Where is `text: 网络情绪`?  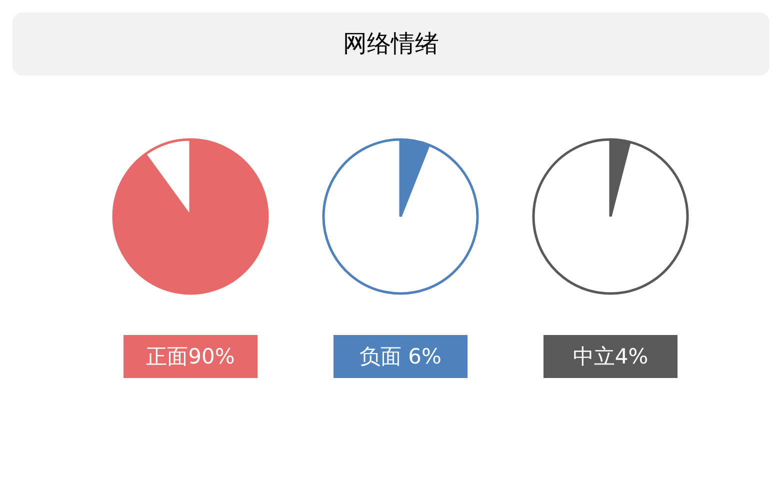
text: 网络情绪 is located at coordinates (391, 44).